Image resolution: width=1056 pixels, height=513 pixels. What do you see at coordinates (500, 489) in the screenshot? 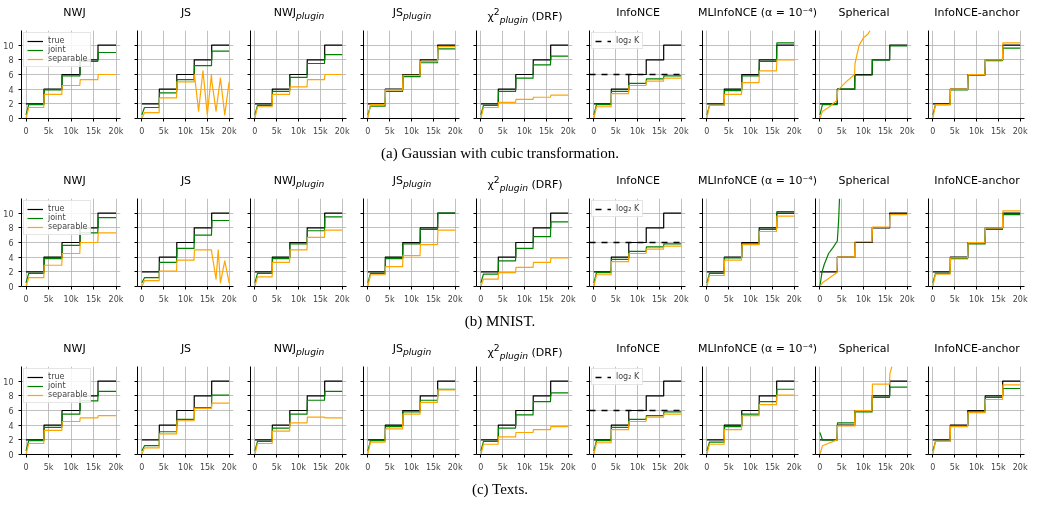
I see `text: (c) Texts.` at bounding box center [500, 489].